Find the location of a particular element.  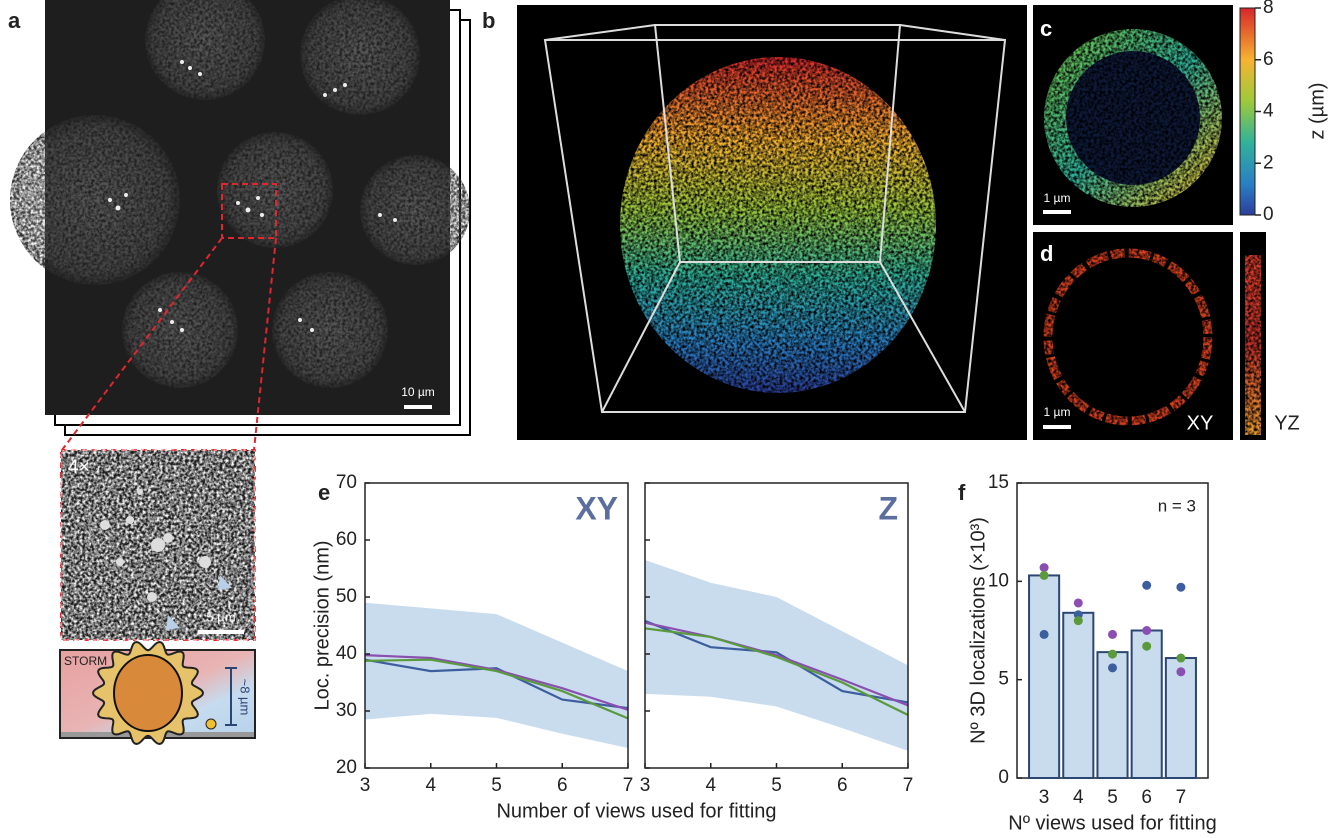

y-axis-label: Nº 3D localizations (×10³) is located at coordinates (978, 630).